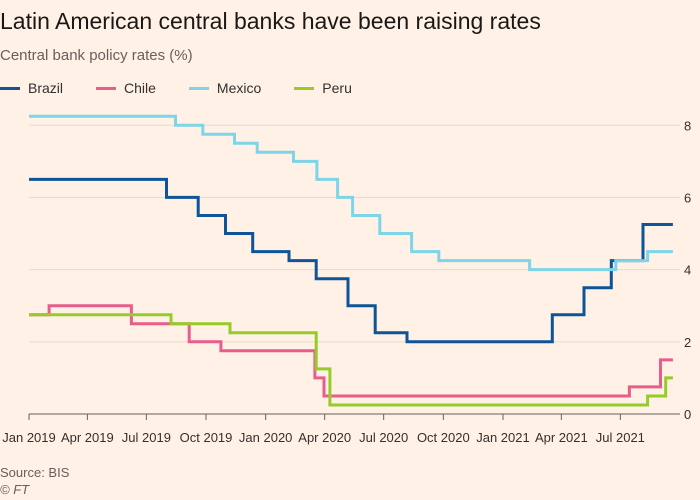  I want to click on x-tick-label: Apr 2020, so click(324, 437).